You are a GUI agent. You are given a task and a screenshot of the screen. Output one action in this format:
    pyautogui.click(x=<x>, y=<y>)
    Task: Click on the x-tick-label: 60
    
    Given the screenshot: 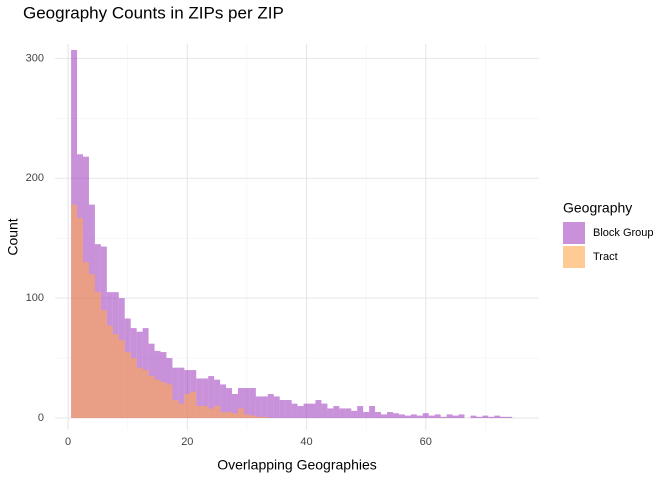 What is the action you would take?
    pyautogui.click(x=426, y=442)
    